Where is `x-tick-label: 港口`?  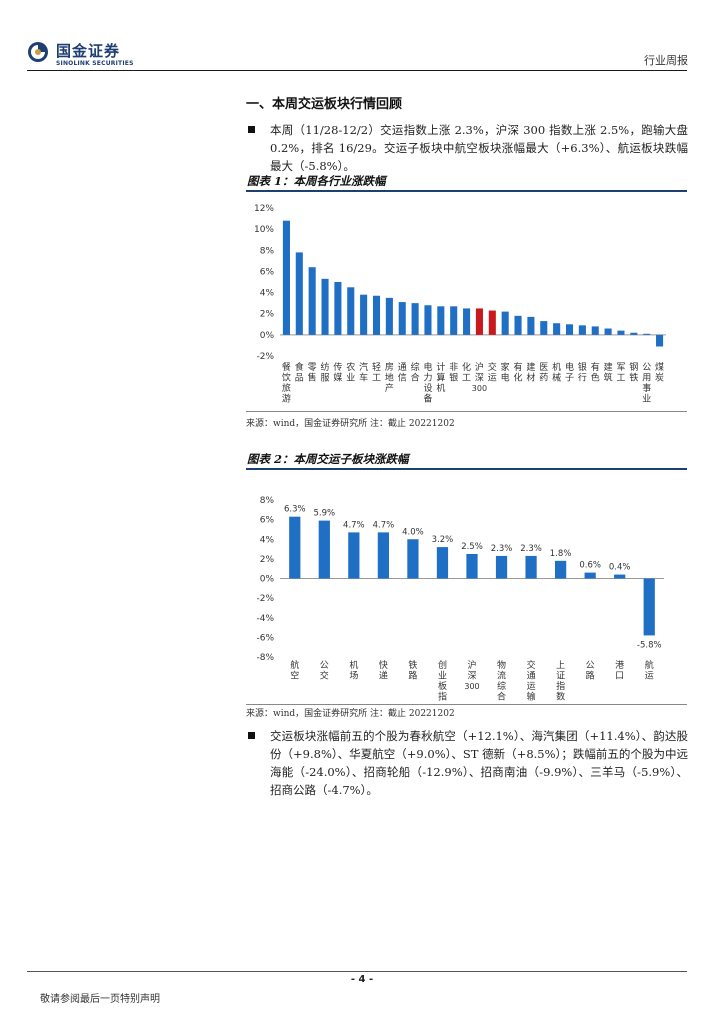
x-tick-label: 港口 is located at coordinates (619, 670).